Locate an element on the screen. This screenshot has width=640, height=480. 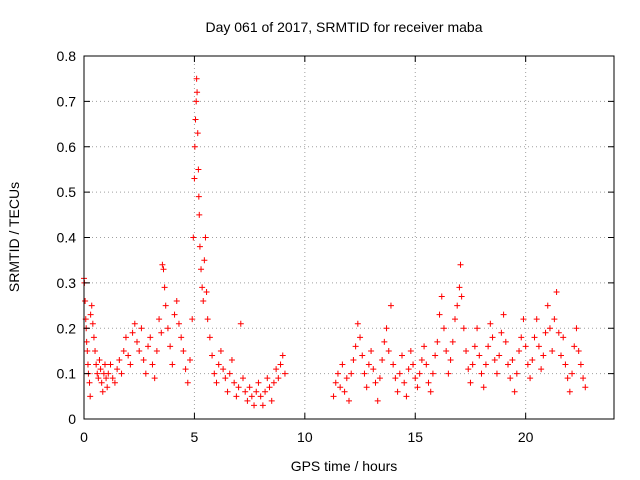
x-axis-label: GPS time / hours is located at coordinates (344, 466).